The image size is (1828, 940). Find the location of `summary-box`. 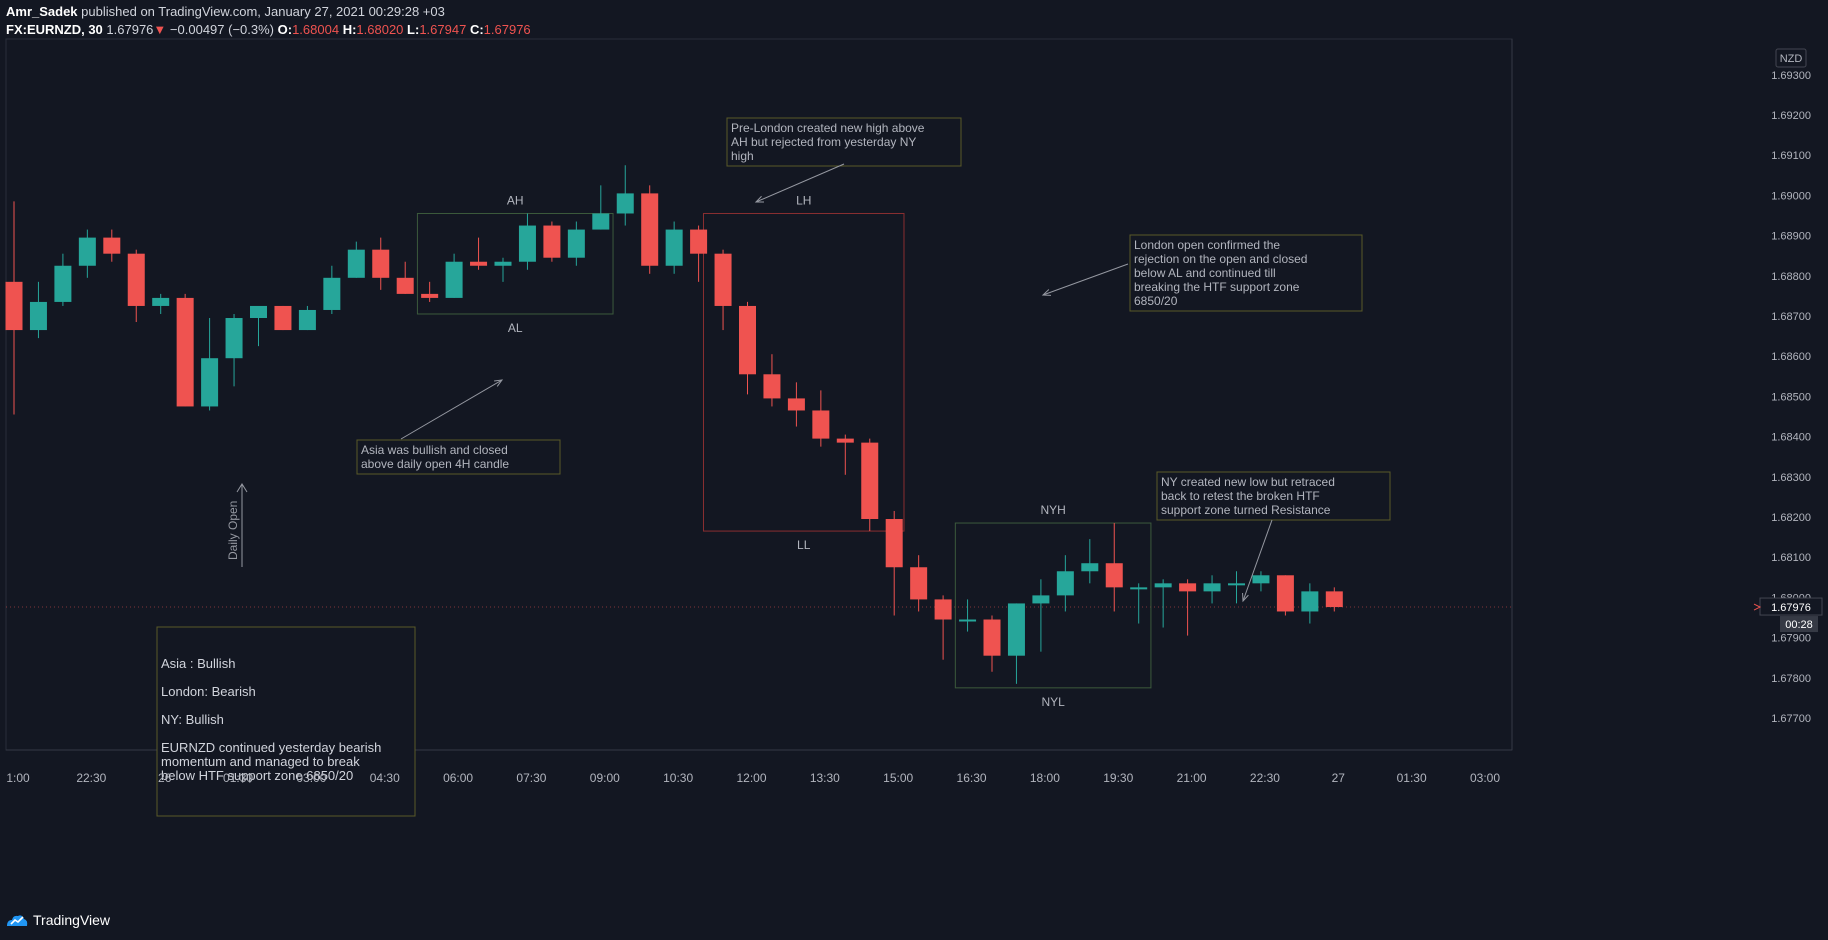

summary-box is located at coordinates (286, 721).